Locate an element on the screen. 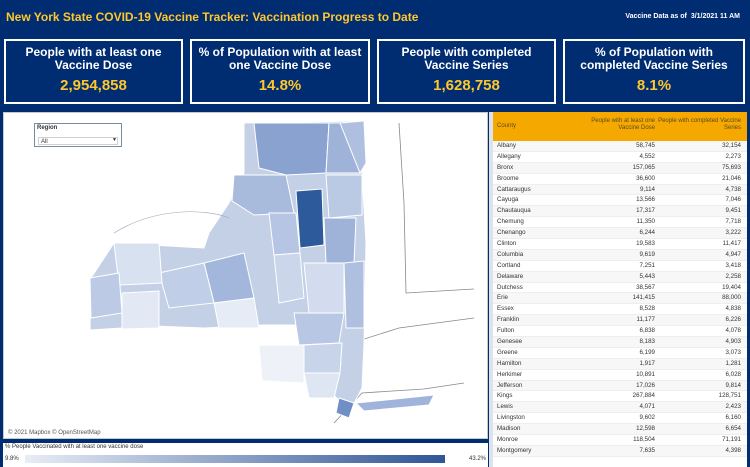 Image resolution: width=750 pixels, height=467 pixels. column-header-county: County is located at coordinates (507, 126).